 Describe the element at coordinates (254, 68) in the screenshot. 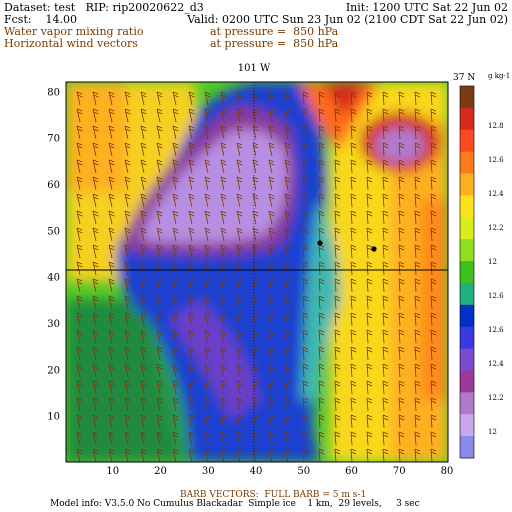

I see `top-longitude-label: 101 W` at that location.